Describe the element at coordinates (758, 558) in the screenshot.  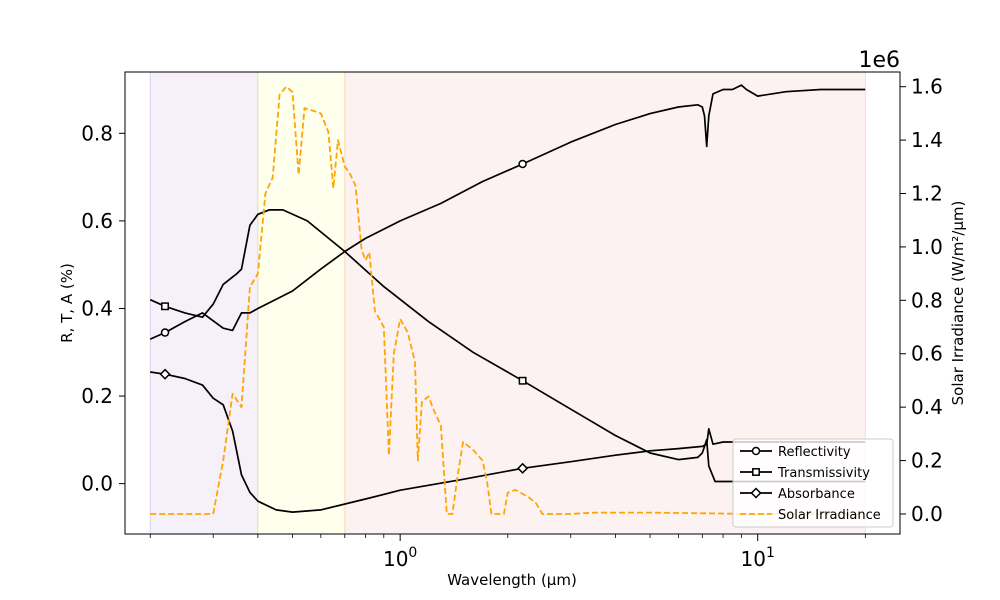
I see `x-tick-label: 10¹` at that location.